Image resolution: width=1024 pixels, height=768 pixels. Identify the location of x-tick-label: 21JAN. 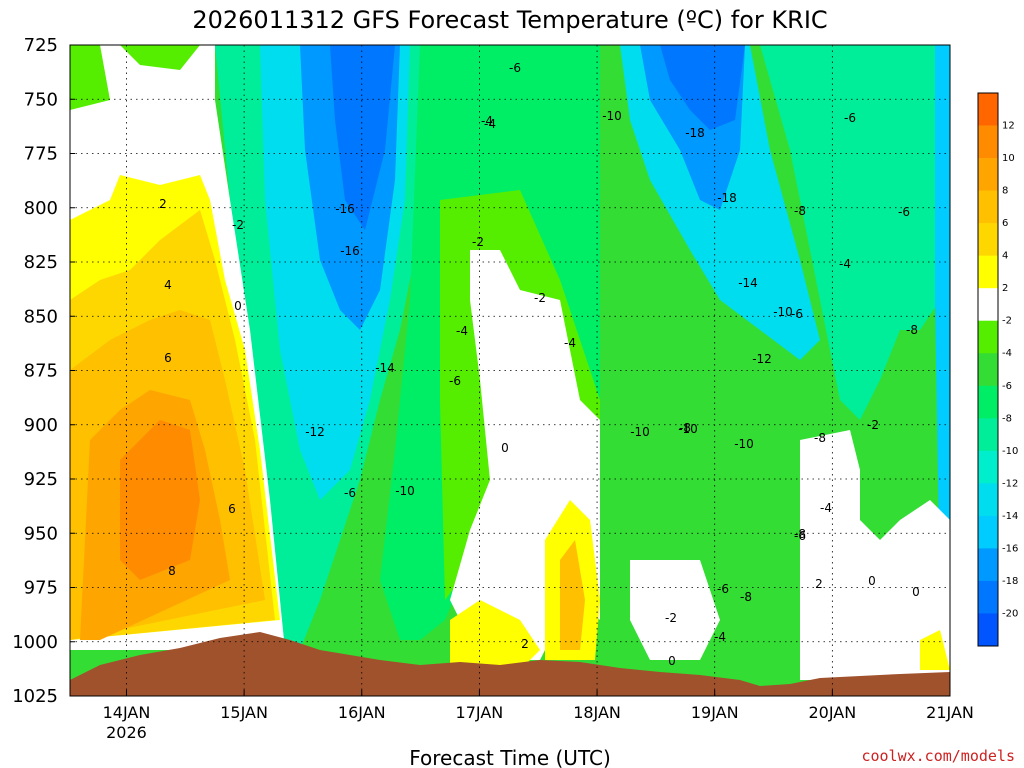
(950, 712).